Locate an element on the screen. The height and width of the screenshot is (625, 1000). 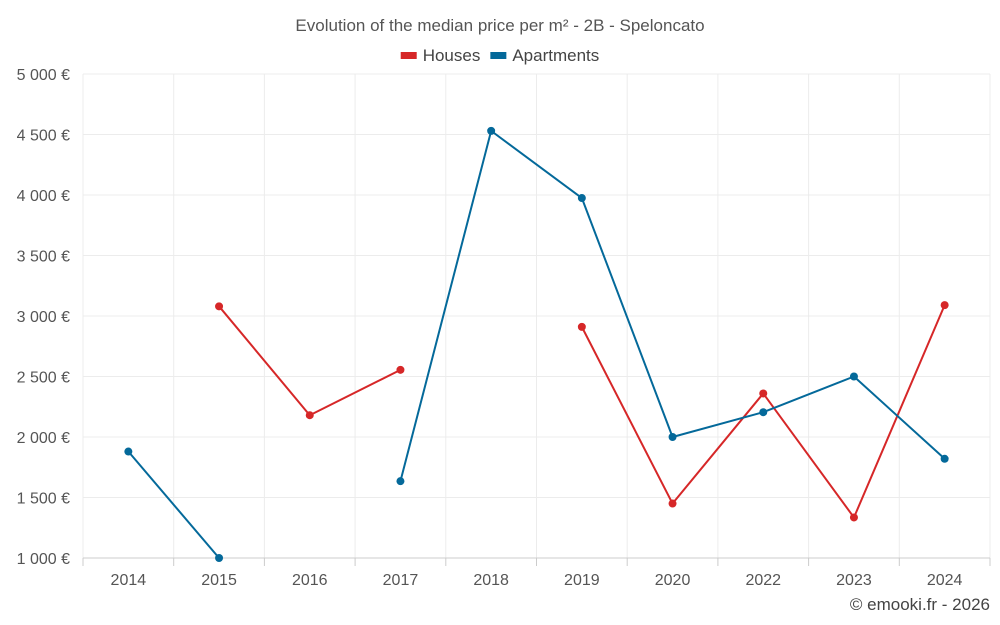
y-tick-label: 5 000 € is located at coordinates (43, 75).